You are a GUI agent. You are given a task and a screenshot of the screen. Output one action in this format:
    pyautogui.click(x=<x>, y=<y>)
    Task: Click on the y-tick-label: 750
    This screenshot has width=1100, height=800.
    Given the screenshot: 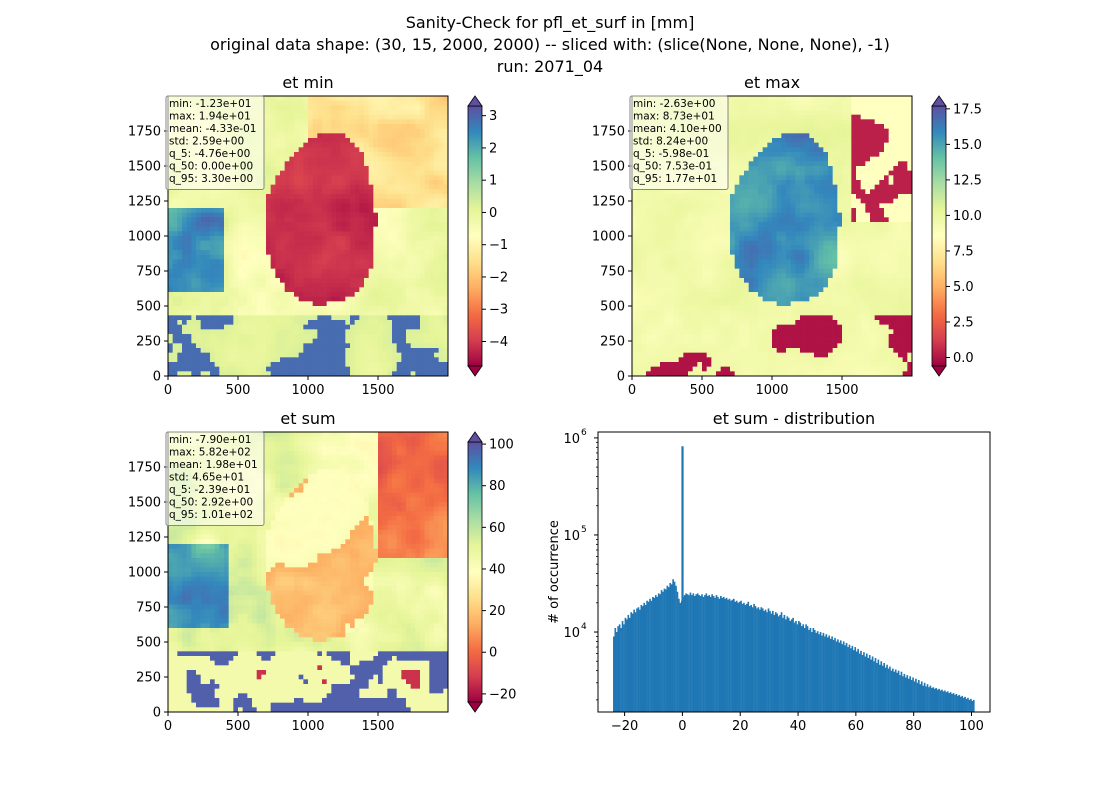 What is the action you would take?
    pyautogui.click(x=148, y=272)
    